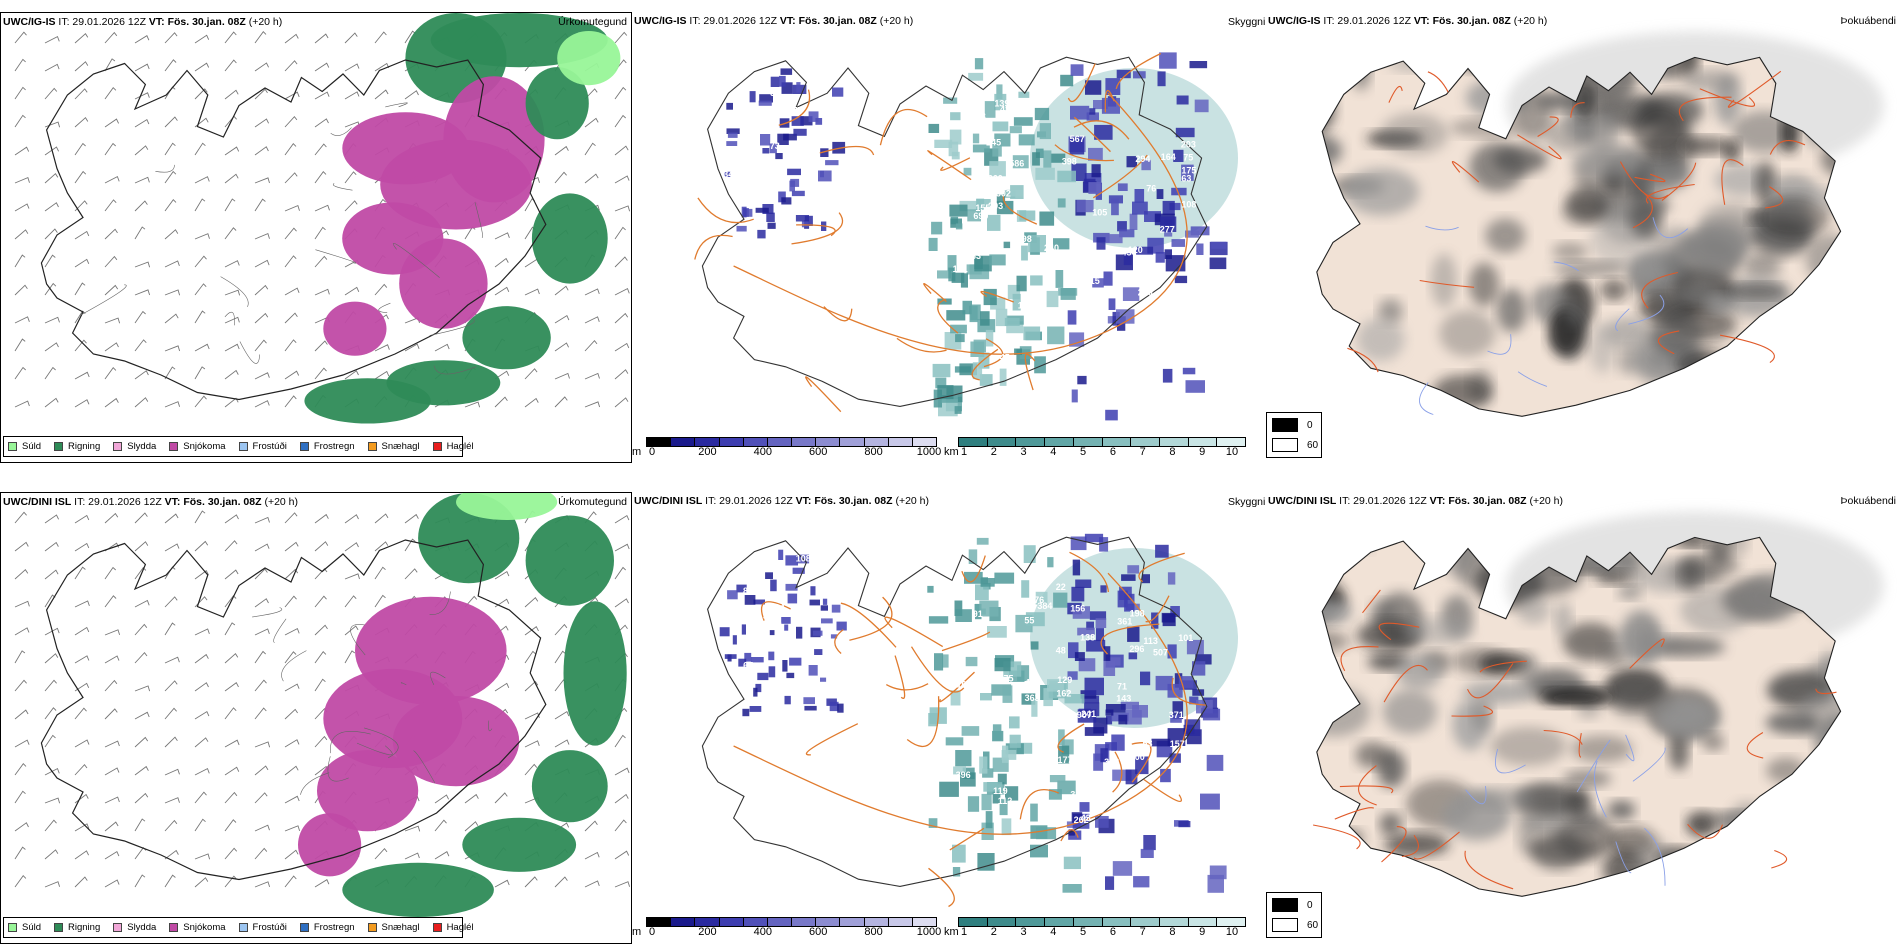 The image size is (1900, 950). Describe the element at coordinates (1087, 638) in the screenshot. I see `visibility-label: 138` at that location.